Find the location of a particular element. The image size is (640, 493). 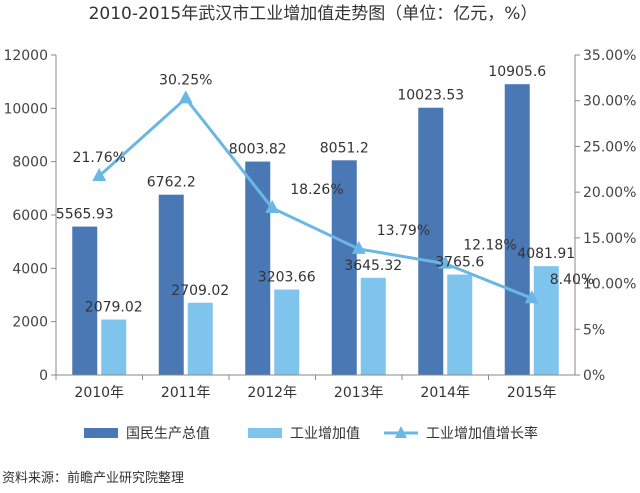

industrial-value-label: 2079.02 is located at coordinates (114, 308).